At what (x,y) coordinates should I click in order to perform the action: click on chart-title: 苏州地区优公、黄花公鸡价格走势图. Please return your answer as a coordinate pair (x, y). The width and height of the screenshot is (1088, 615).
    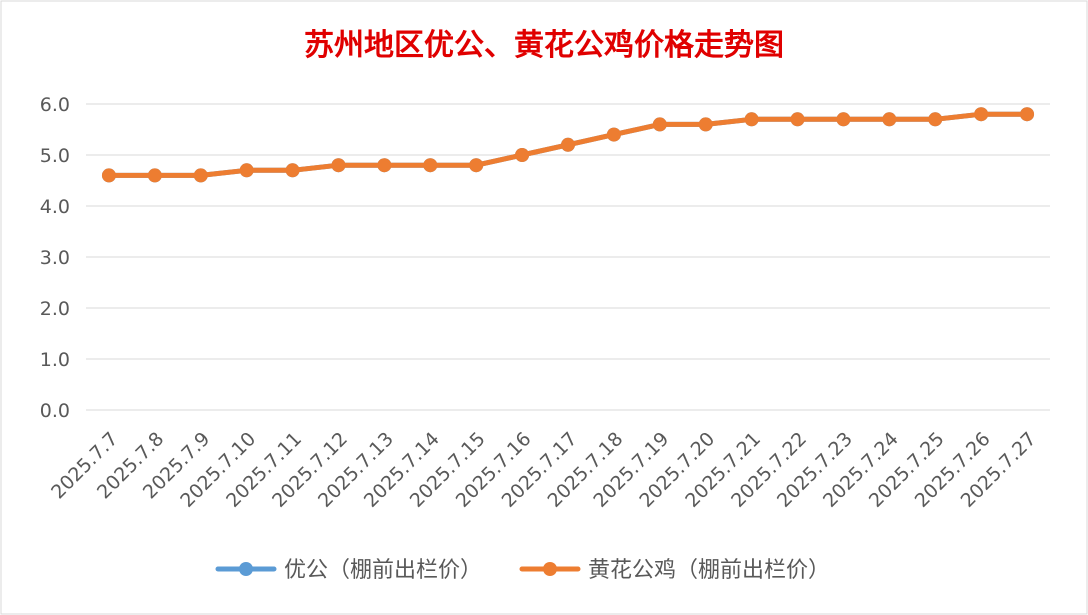
    Looking at the image, I should click on (544, 45).